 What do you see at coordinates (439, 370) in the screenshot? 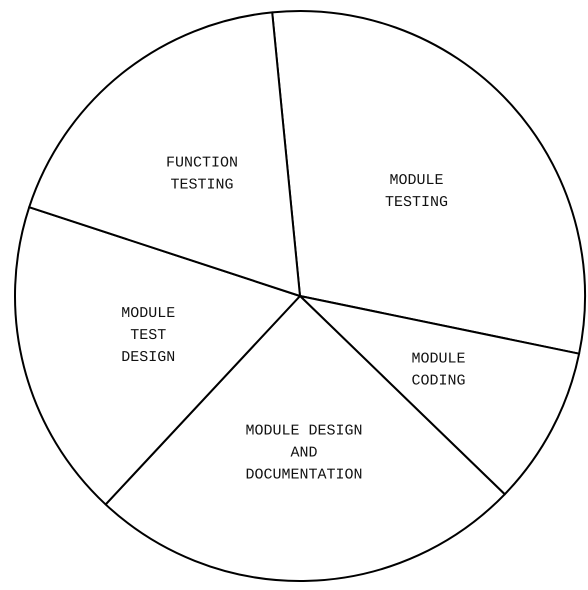
I see `slice-label: MODULE CODING` at bounding box center [439, 370].